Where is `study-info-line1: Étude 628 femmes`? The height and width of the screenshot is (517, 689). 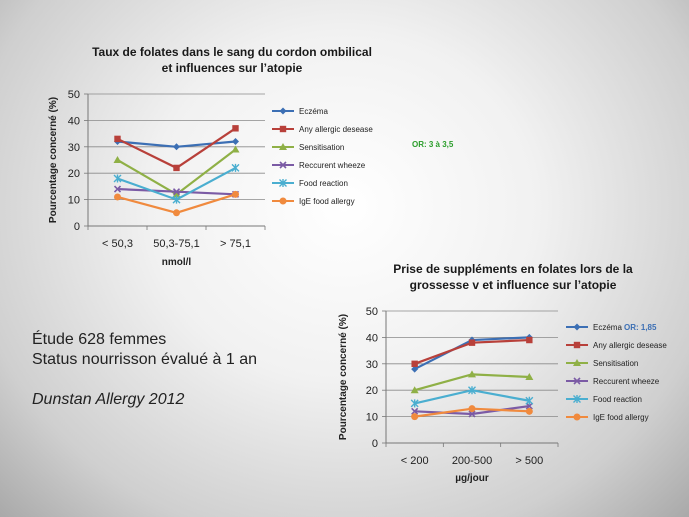 study-info-line1: Étude 628 femmes is located at coordinates (99, 339).